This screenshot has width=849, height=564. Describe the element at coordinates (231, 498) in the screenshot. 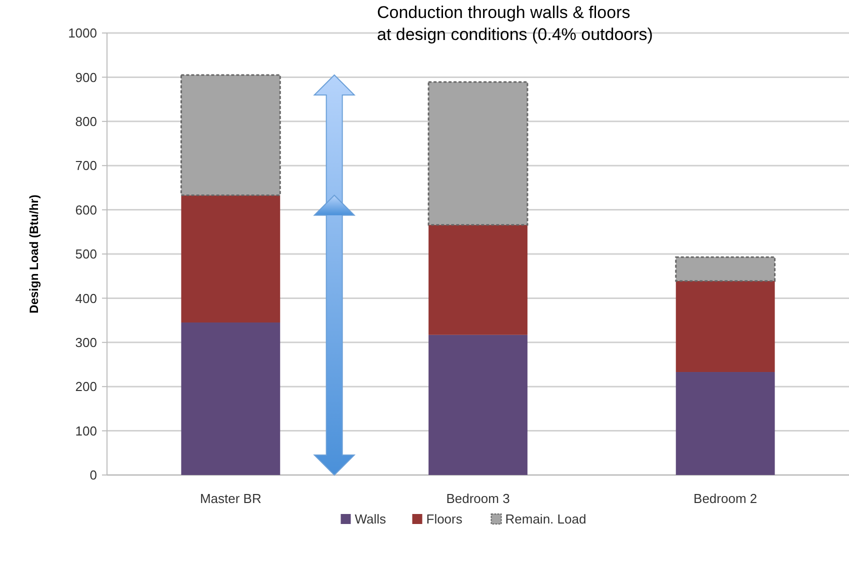

I see `x-tick-label: Master BR` at that location.